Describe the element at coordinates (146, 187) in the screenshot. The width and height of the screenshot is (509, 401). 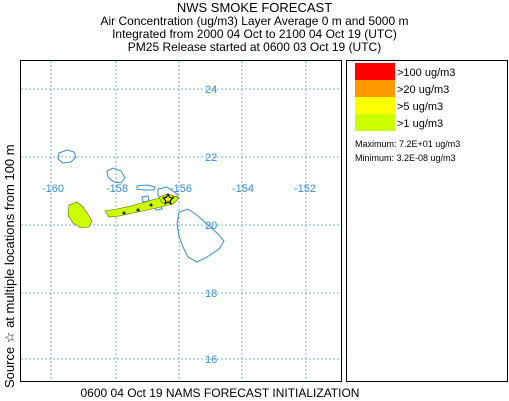
I see `molokai-coast` at that location.